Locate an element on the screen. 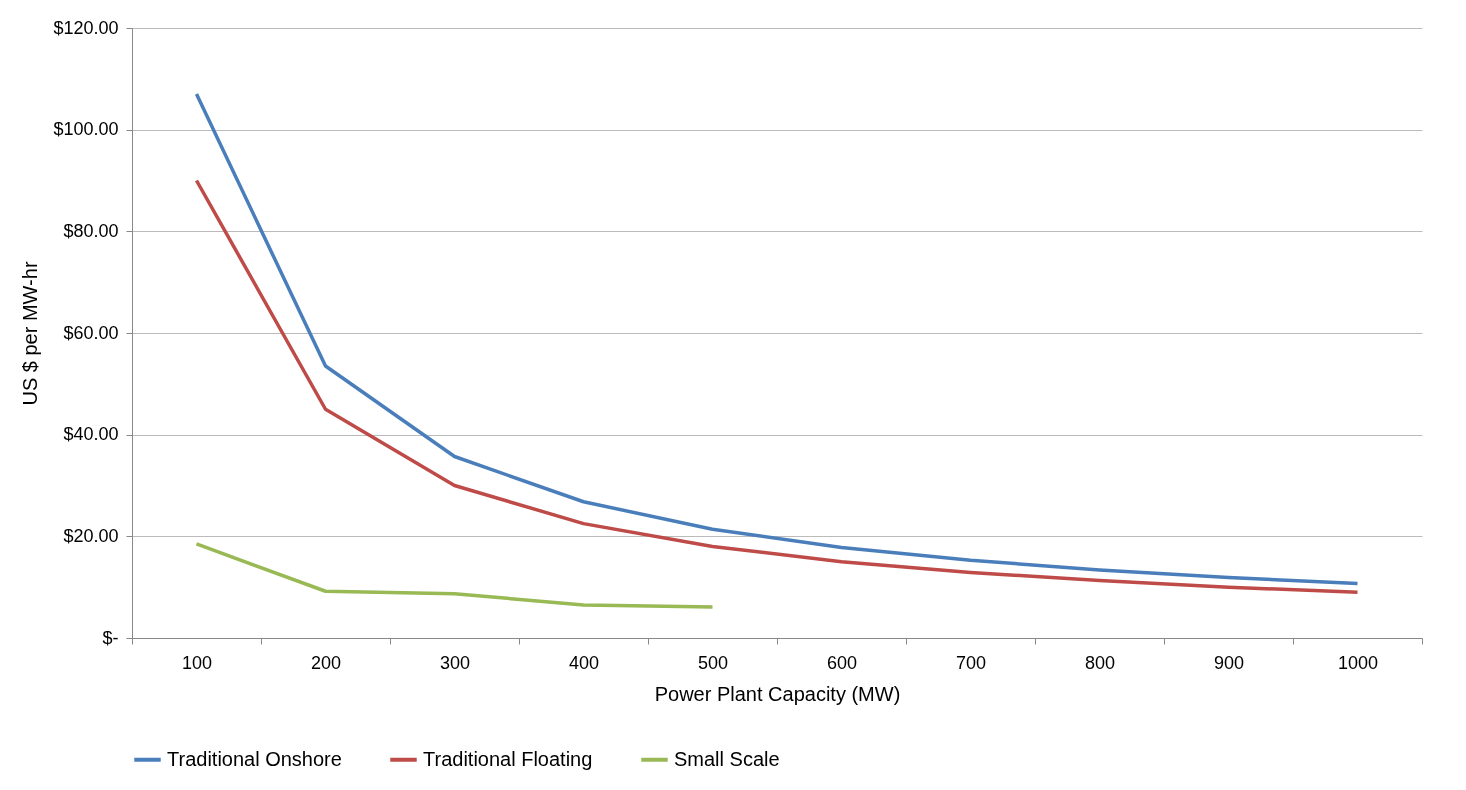 This screenshot has height=790, width=1466. y-tick-label: $- is located at coordinates (110, 637).